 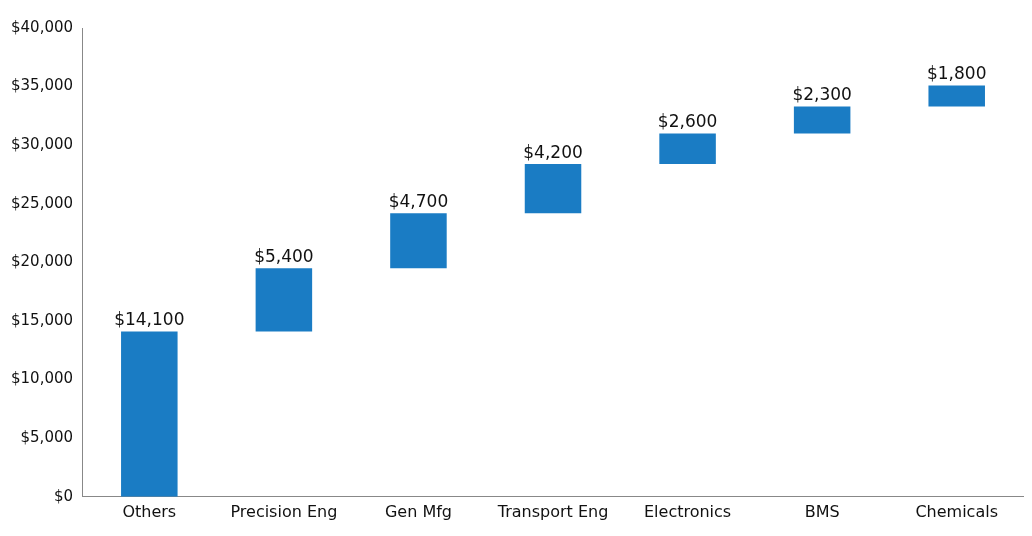 What do you see at coordinates (42, 85) in the screenshot?
I see `y-tick-label: $35,000` at bounding box center [42, 85].